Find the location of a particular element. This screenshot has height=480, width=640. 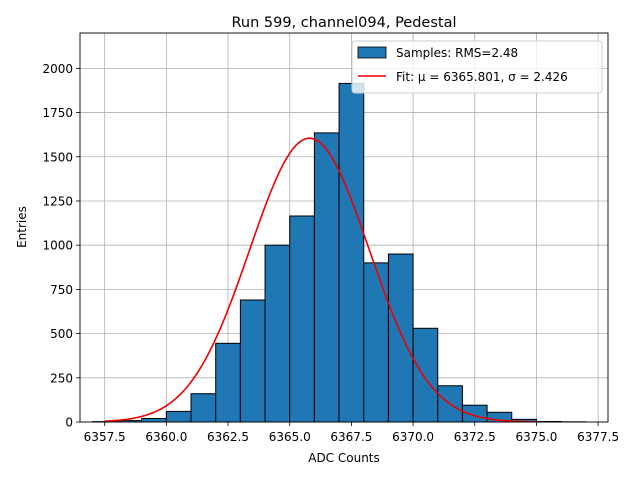

x-tick-label: 6377.5 is located at coordinates (598, 437).